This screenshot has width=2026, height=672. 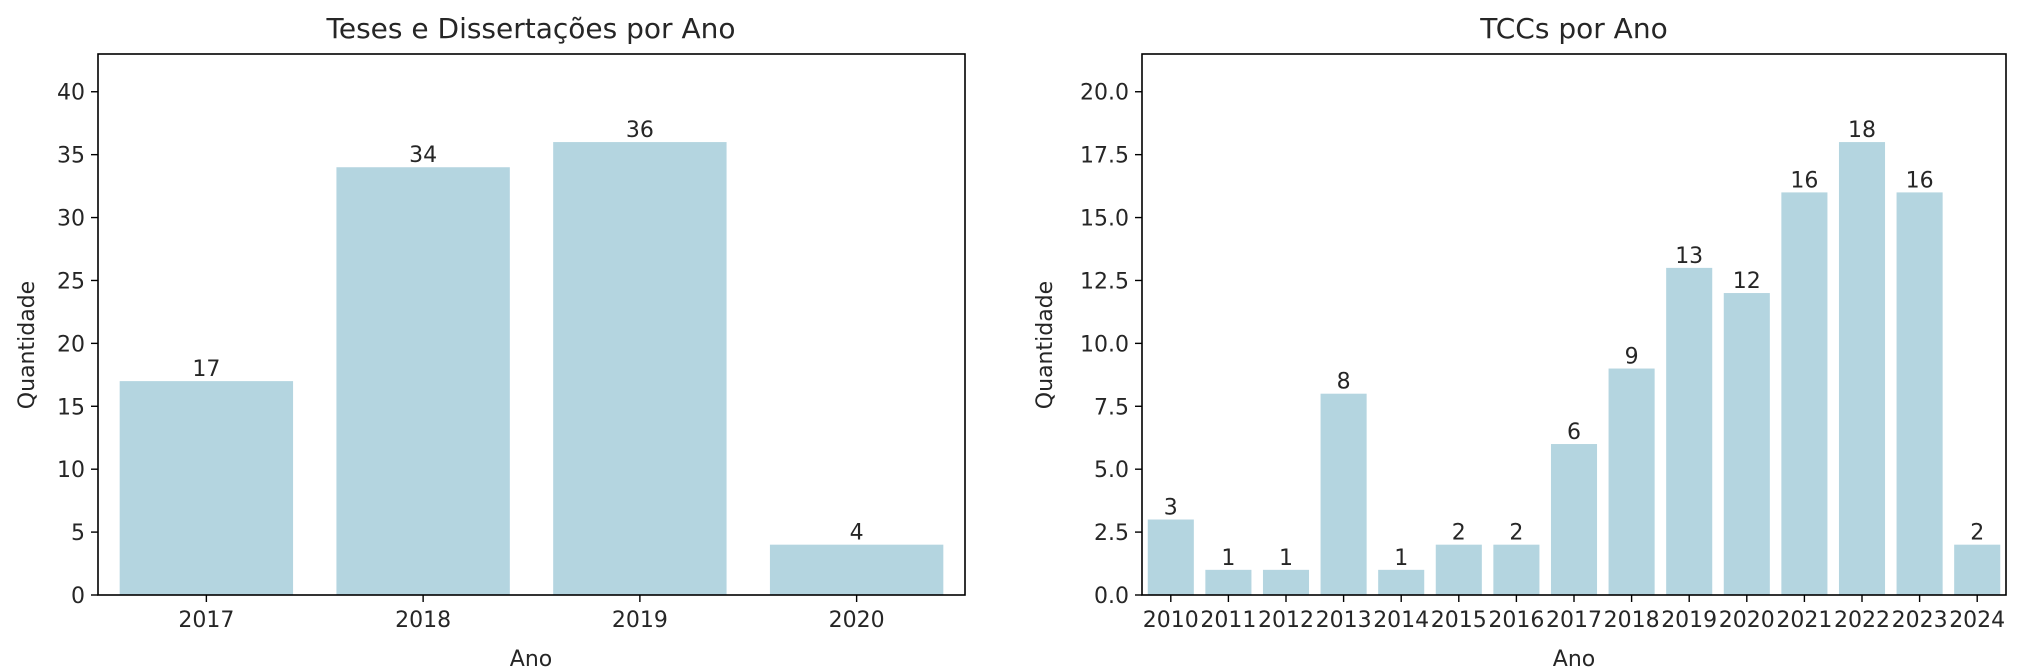 What do you see at coordinates (1104, 219) in the screenshot?
I see `y-tick-label: 15.0` at bounding box center [1104, 219].